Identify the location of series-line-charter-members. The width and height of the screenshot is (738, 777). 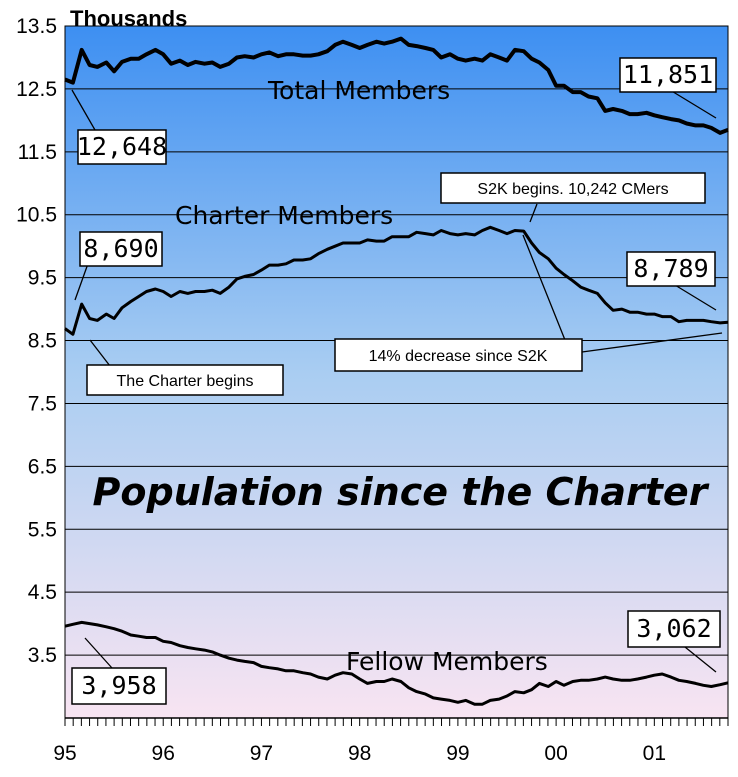
(396, 280).